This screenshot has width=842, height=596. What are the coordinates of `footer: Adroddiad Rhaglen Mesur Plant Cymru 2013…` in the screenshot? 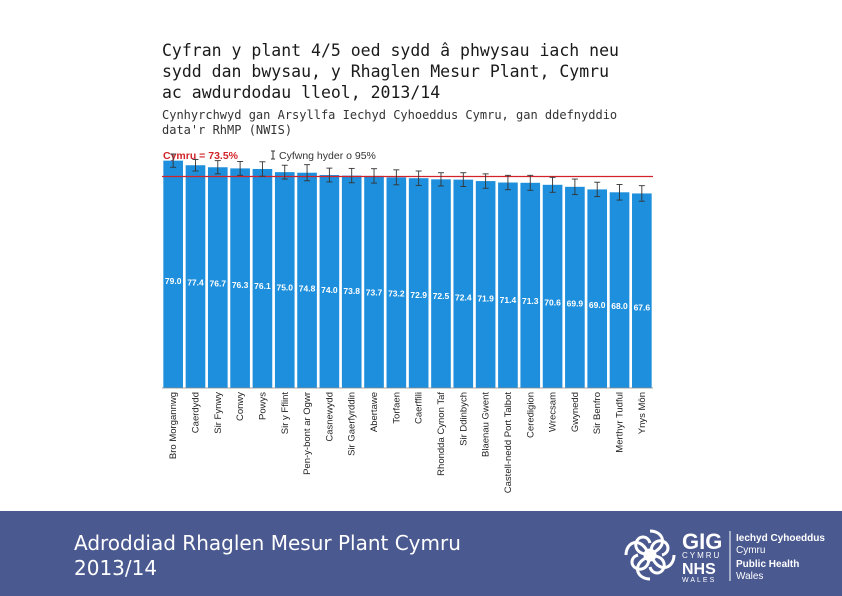 It's located at (421, 553).